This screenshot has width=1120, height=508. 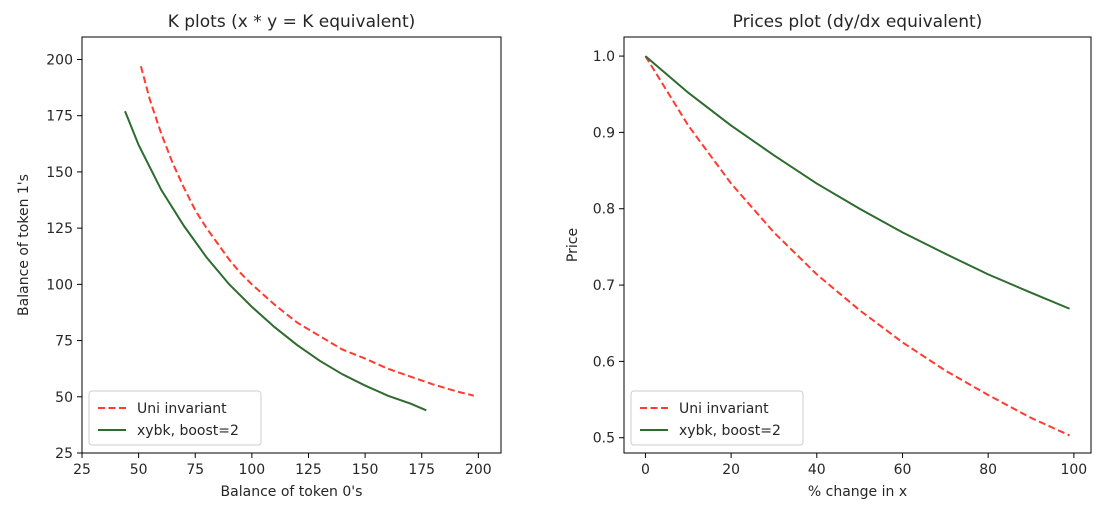 What do you see at coordinates (251, 470) in the screenshot?
I see `k-plot-x-tick-label: 100` at bounding box center [251, 470].